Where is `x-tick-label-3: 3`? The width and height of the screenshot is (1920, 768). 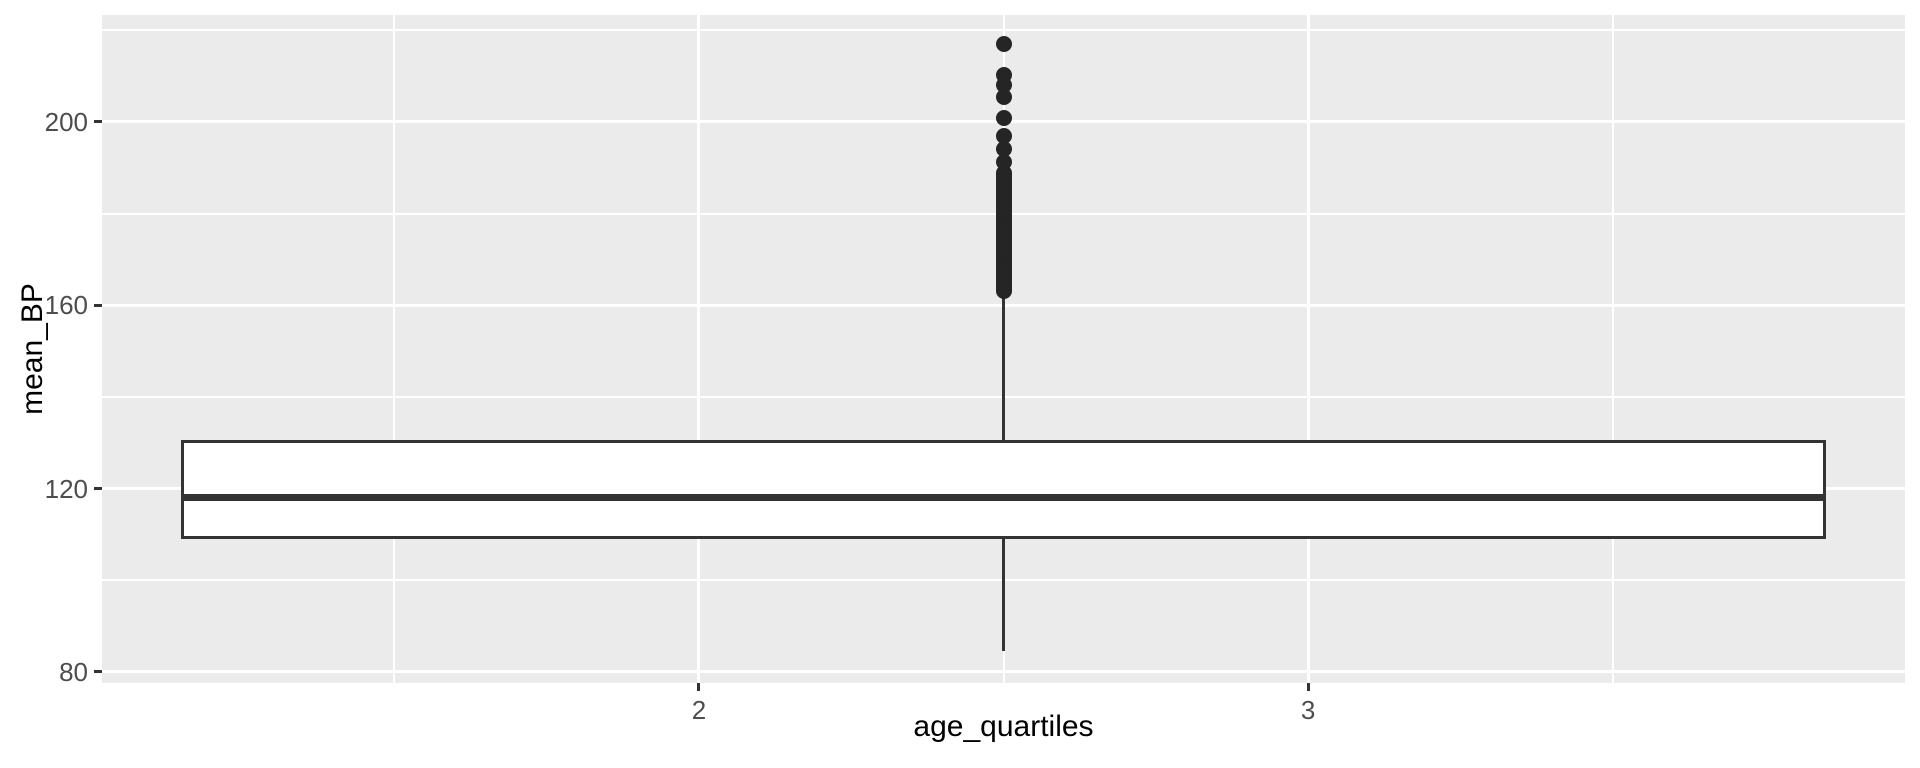 x-tick-label-3: 3 is located at coordinates (1308, 710).